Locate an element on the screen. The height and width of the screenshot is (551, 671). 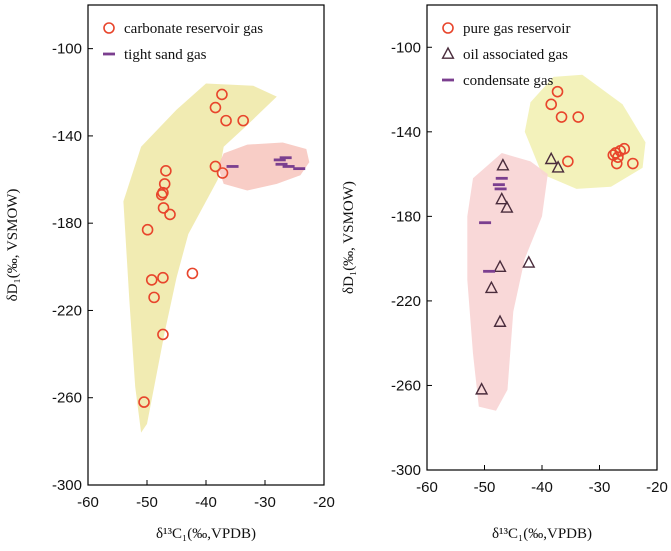
legend-label: condensate gas is located at coordinates (508, 81).